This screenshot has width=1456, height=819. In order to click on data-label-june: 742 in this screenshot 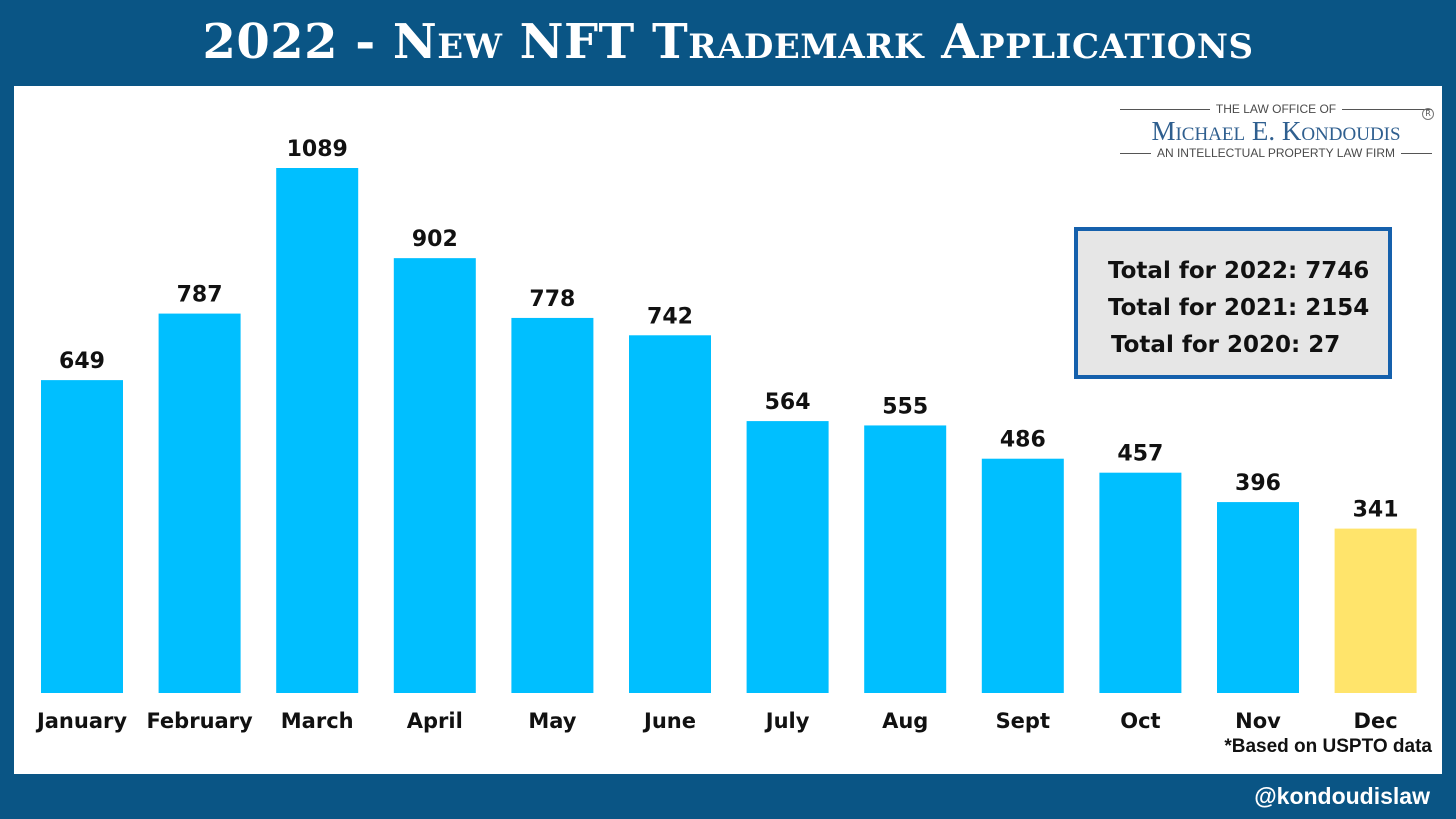, I will do `click(670, 316)`.